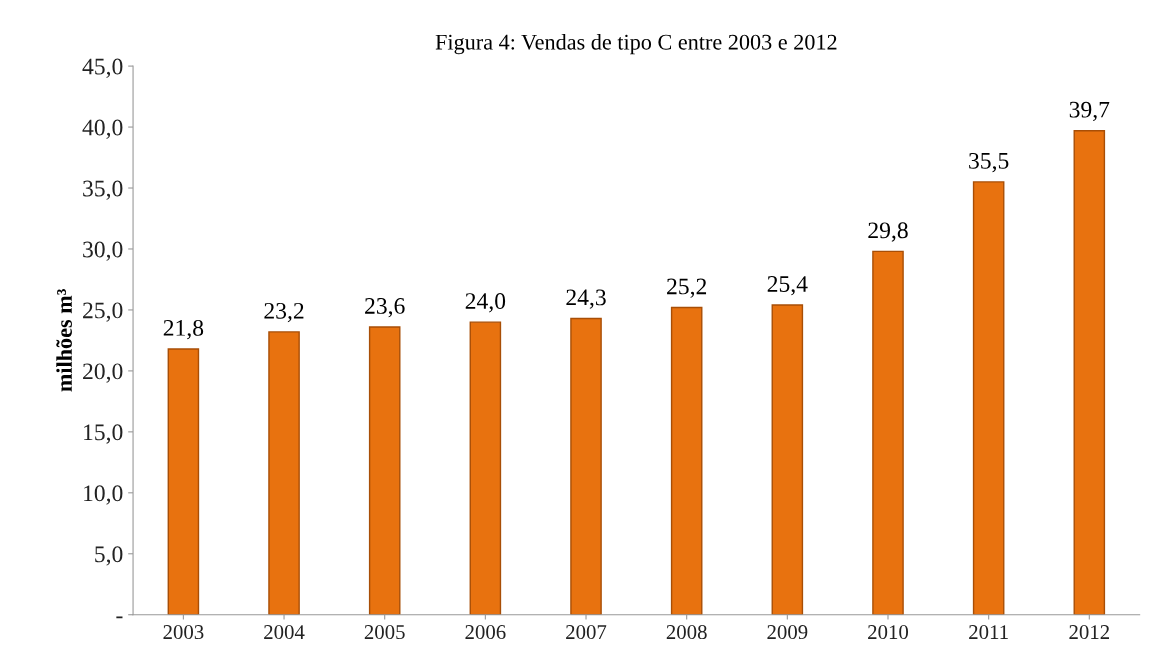  What do you see at coordinates (586, 632) in the screenshot?
I see `x-tick-label: 2007` at bounding box center [586, 632].